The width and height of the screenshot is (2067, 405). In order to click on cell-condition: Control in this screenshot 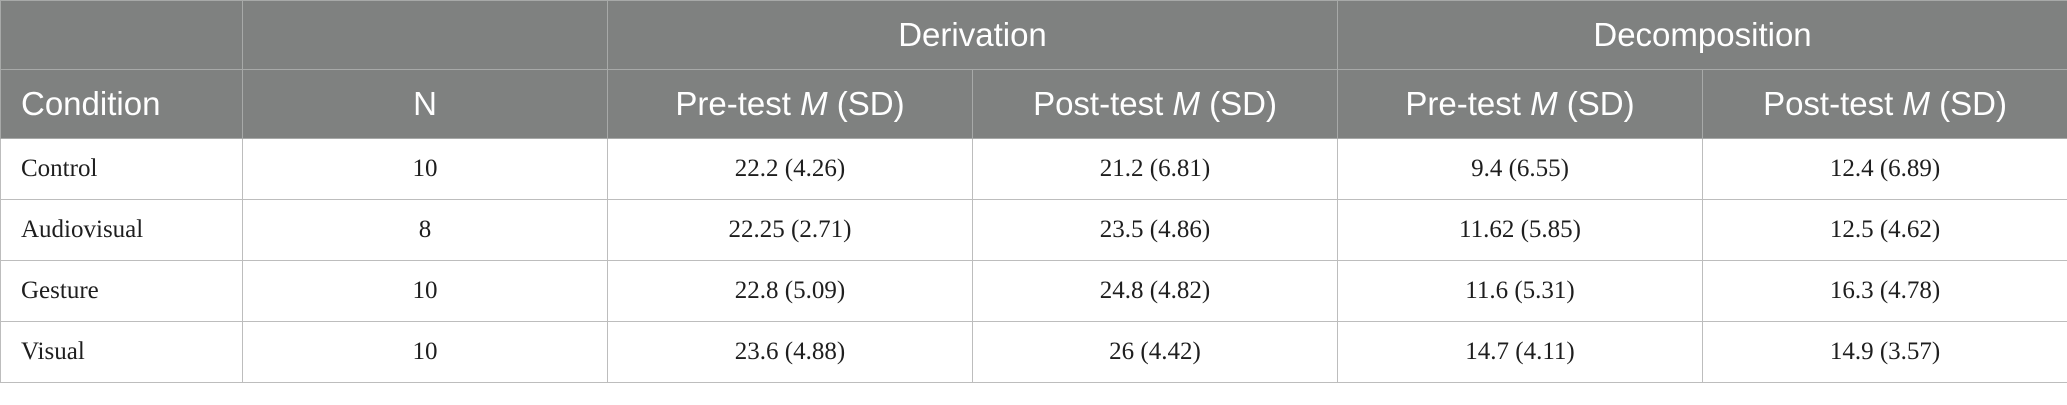, I will do `click(121, 169)`.